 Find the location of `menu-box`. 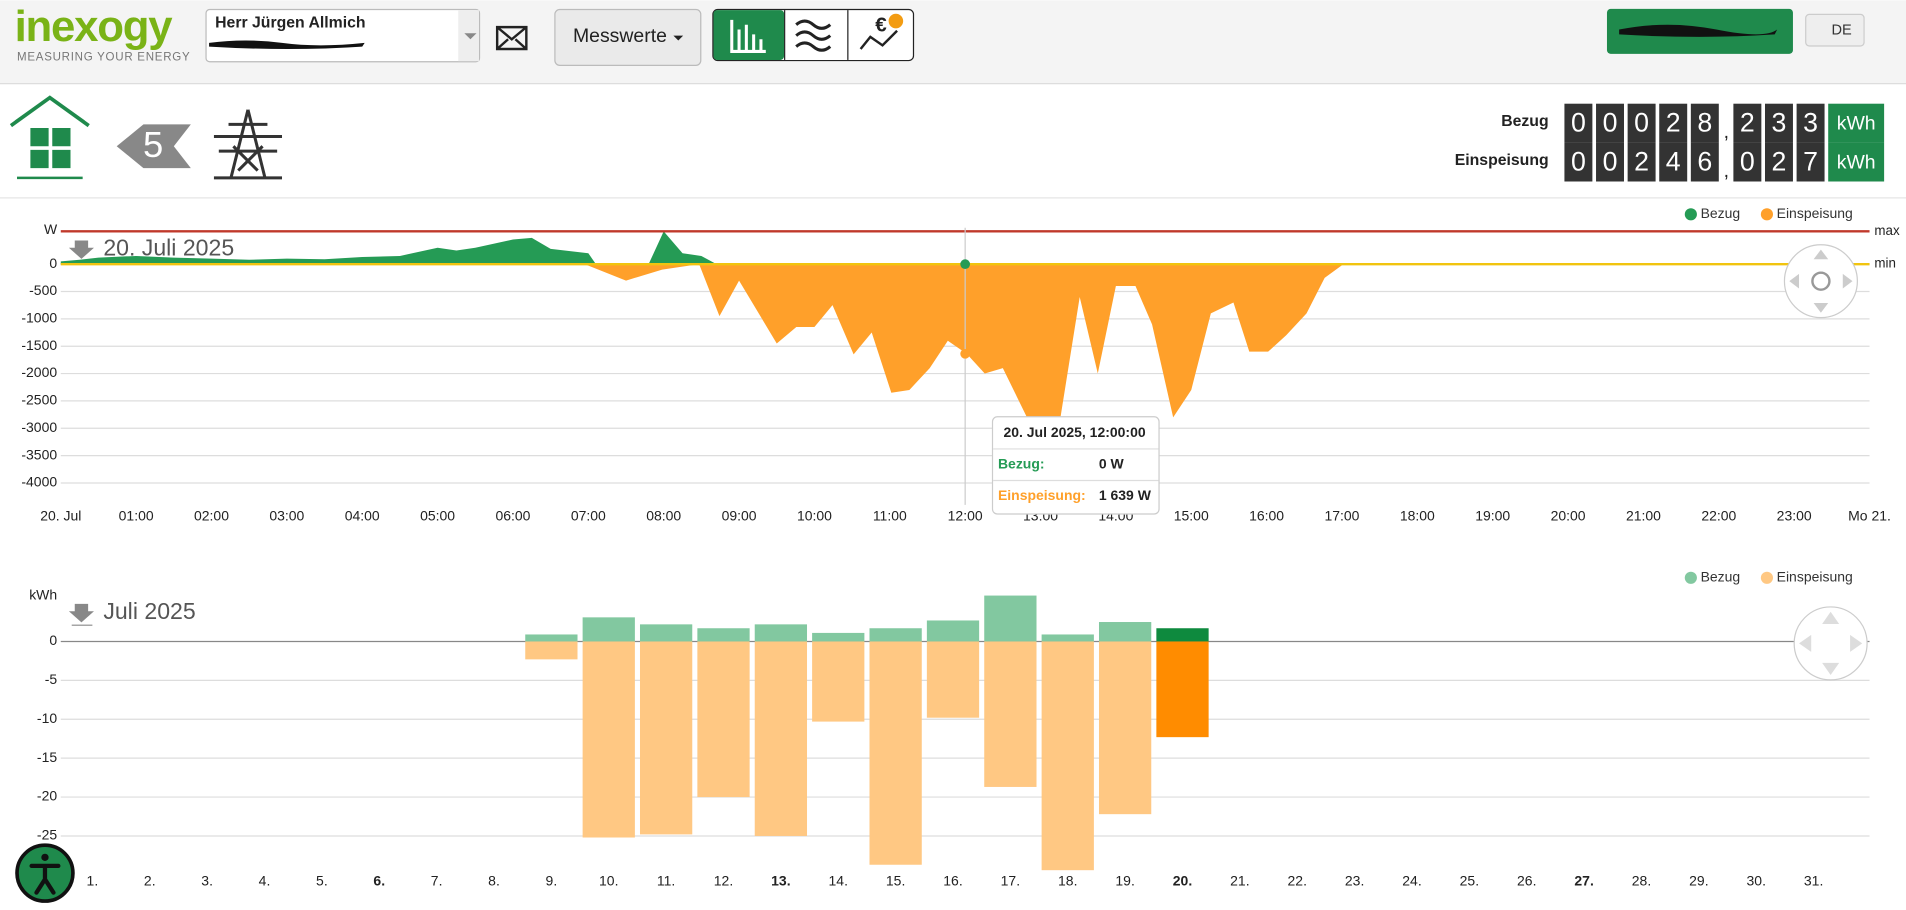

menu-box is located at coordinates (628, 37).